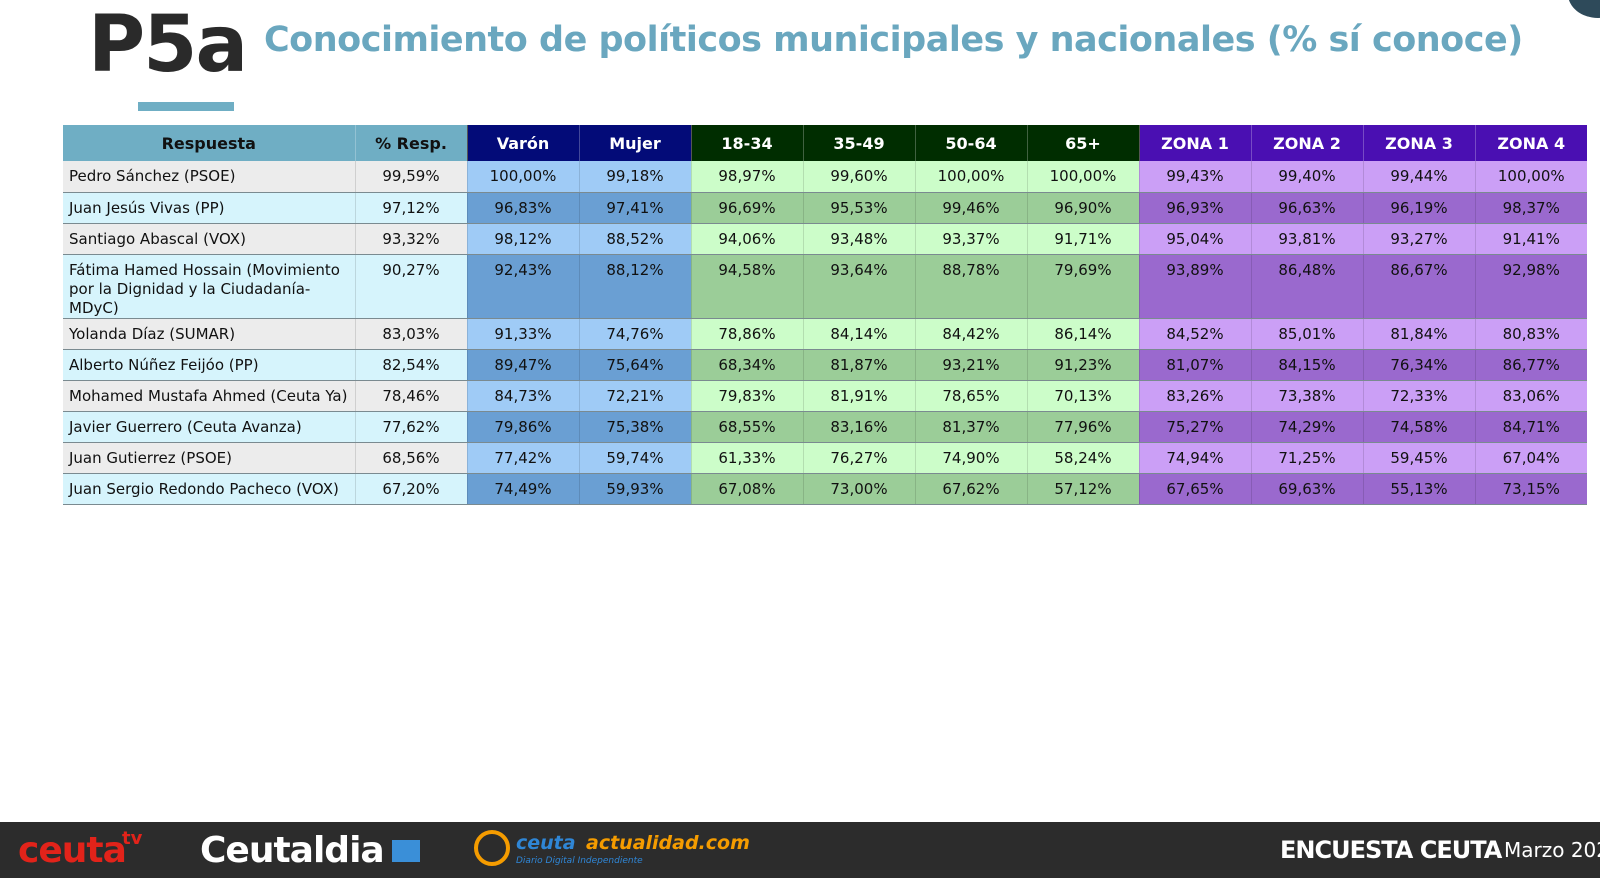  What do you see at coordinates (634, 177) in the screenshot?
I see `percent-cell: 99,18%` at bounding box center [634, 177].